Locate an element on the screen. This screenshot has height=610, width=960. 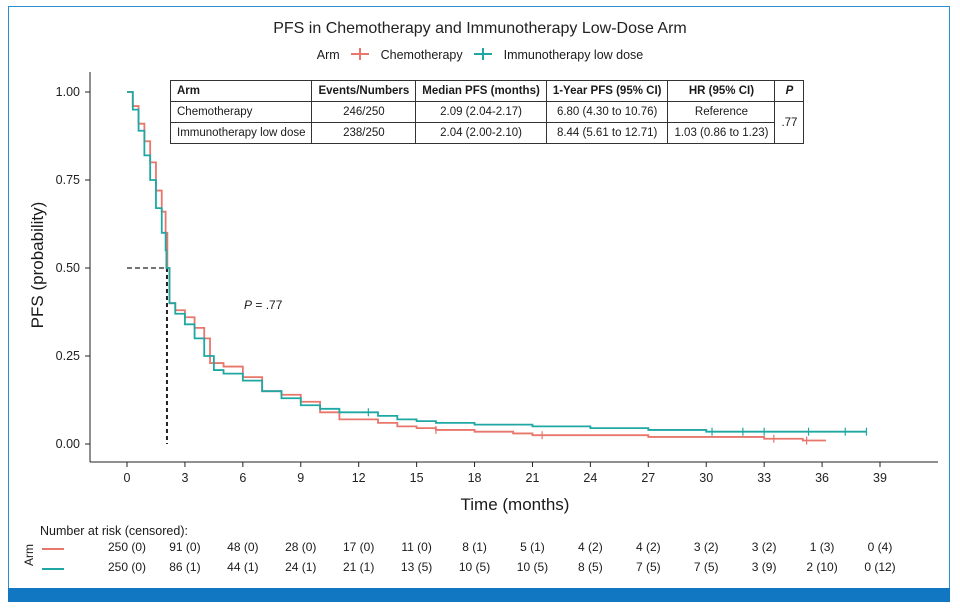
bottom-bar is located at coordinates (479, 595).